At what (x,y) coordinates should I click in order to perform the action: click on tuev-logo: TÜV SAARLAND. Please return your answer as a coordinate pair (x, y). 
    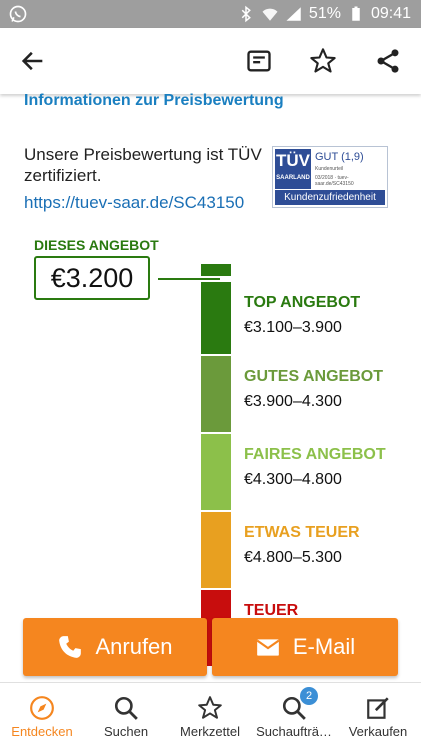
    Looking at the image, I should click on (293, 169).